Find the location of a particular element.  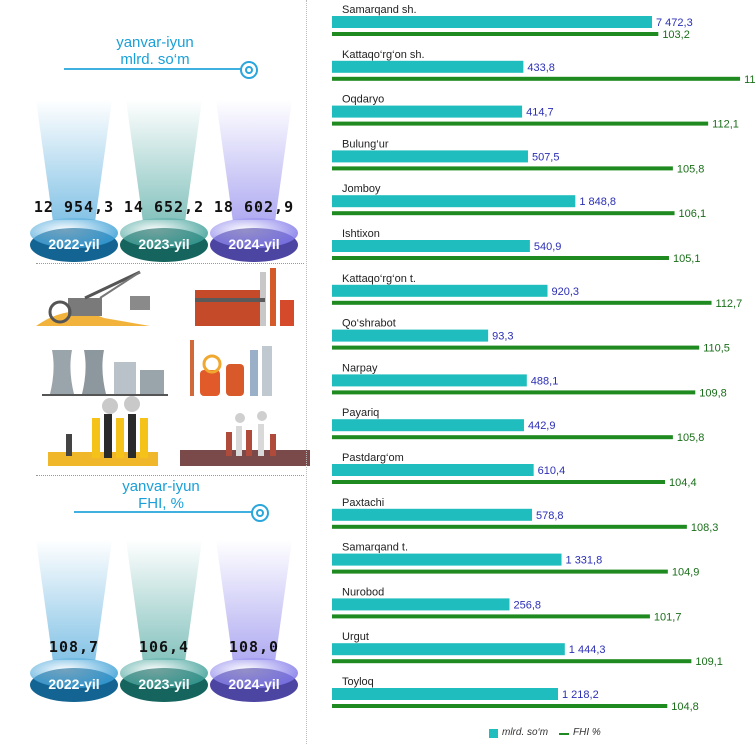

value-label: 1 331,8 is located at coordinates (584, 561).